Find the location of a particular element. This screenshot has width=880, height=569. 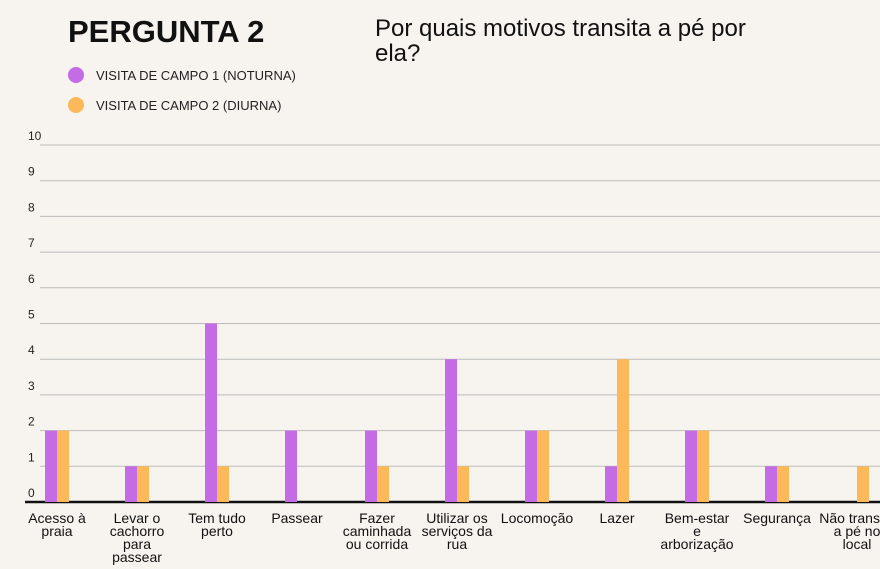

x-tick-label: Utilizar os serviços da rua is located at coordinates (457, 531).